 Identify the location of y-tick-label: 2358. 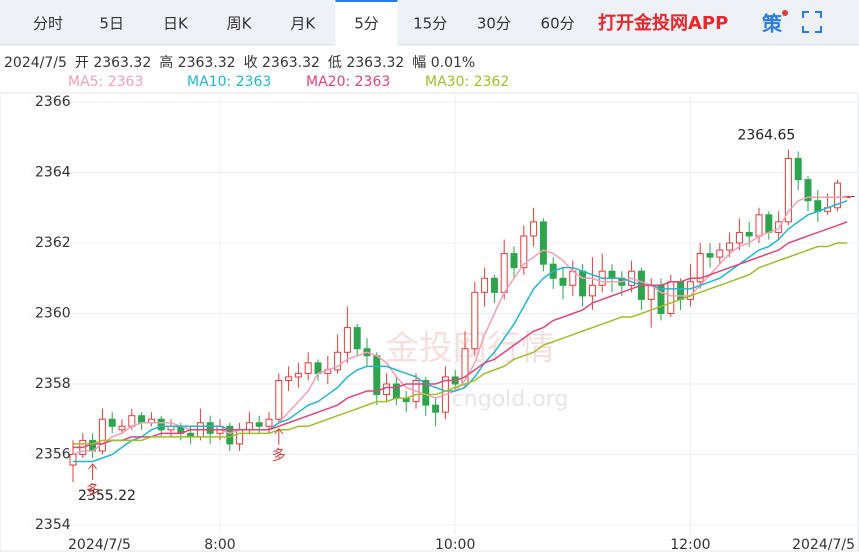
(53, 384).